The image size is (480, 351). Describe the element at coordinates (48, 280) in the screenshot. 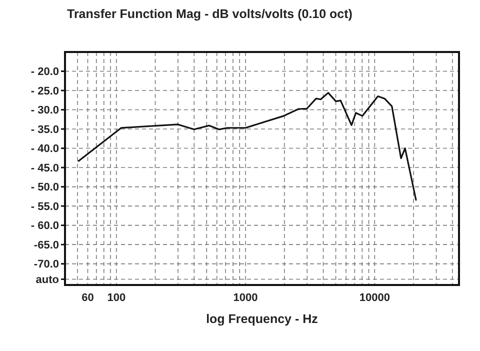

I see `y-tick-label: auto` at that location.